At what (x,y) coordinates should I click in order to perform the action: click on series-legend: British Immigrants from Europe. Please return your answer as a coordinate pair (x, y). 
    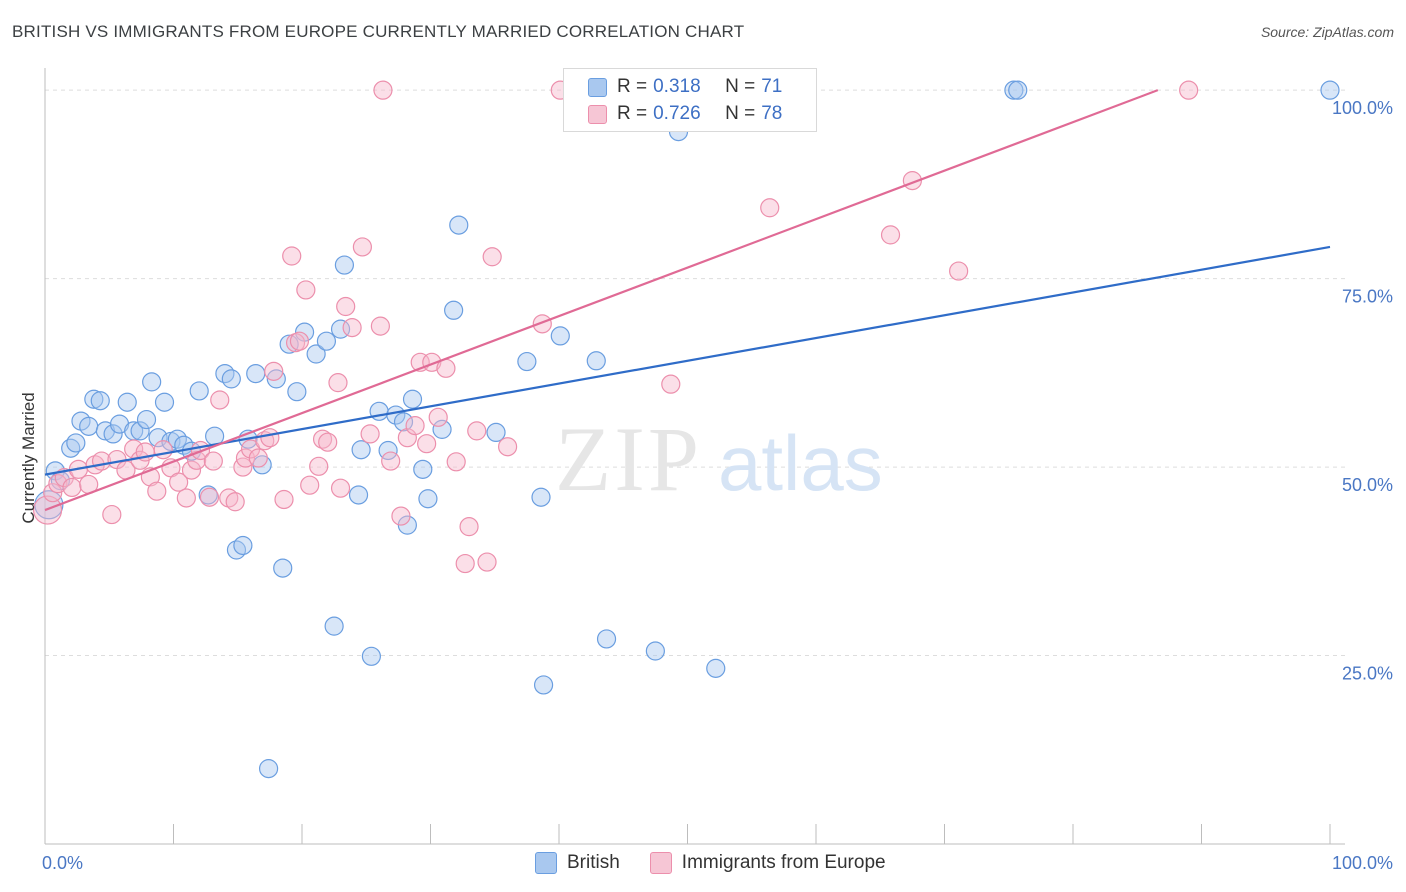
    Looking at the image, I should click on (725, 863).